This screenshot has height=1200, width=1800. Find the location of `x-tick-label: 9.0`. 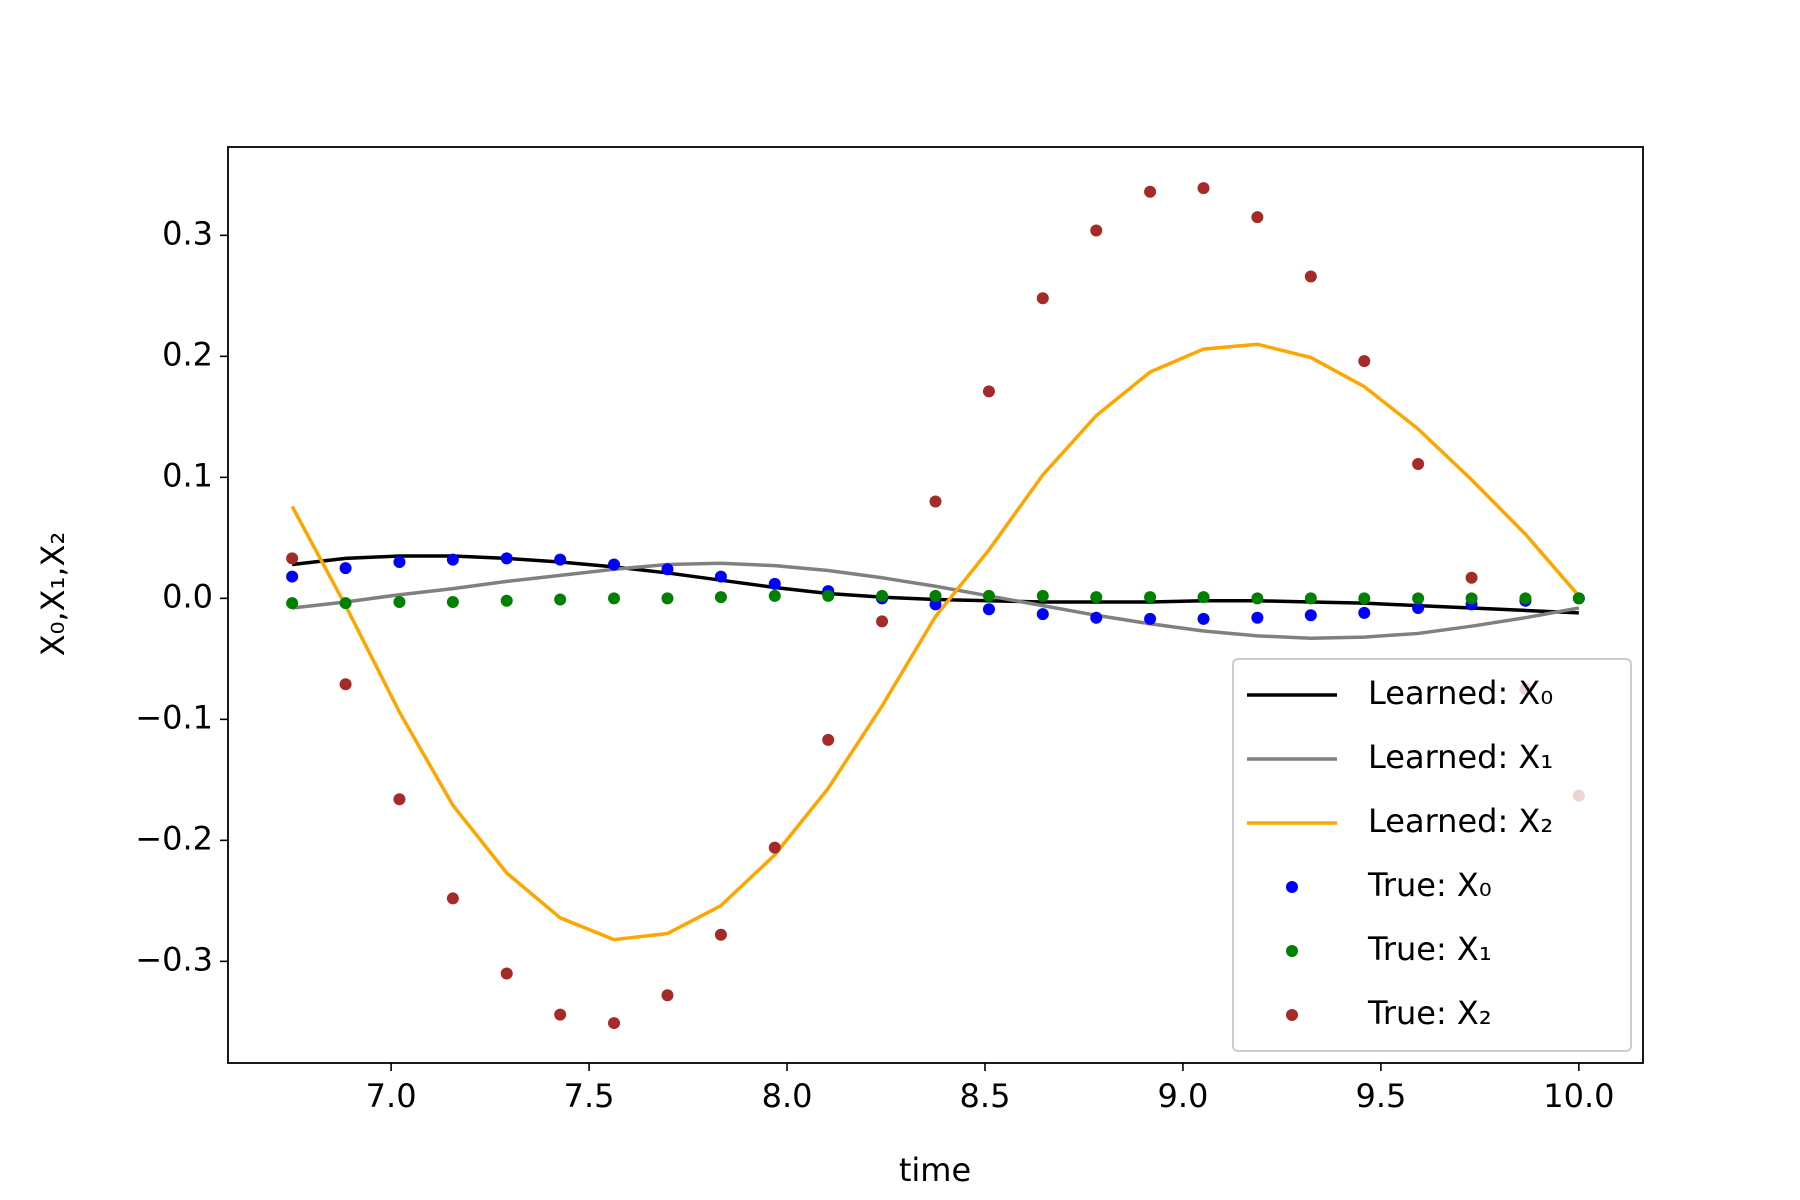

x-tick-label: 9.0 is located at coordinates (1183, 1096).